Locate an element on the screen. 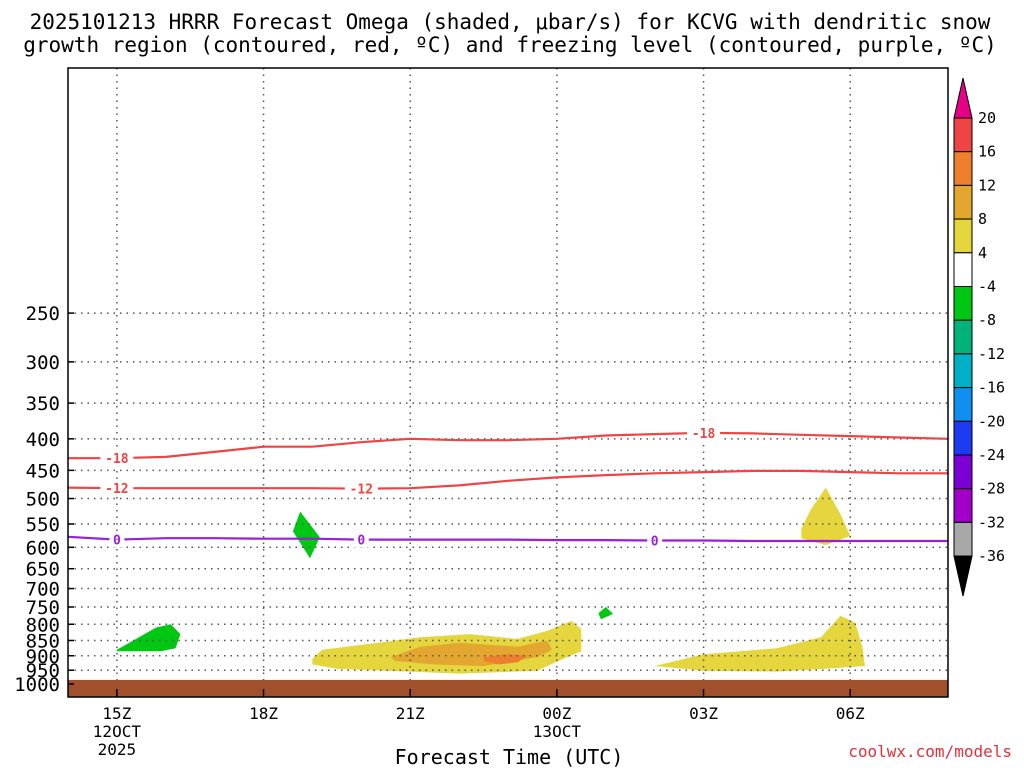 The width and height of the screenshot is (1024, 768). colorbar-label-1: 16 is located at coordinates (987, 152).